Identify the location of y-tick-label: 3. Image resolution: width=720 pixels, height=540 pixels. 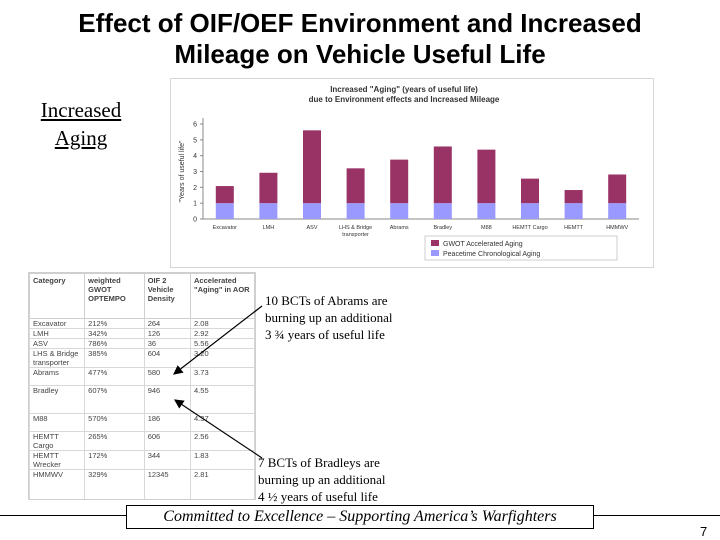
(195, 172).